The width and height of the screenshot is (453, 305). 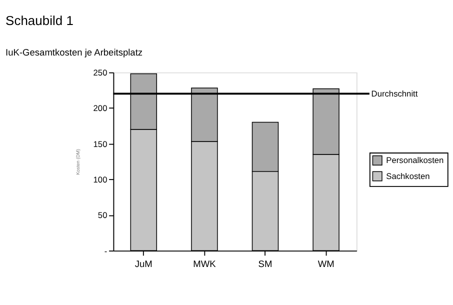 I want to click on legend-label: Personalkosten, so click(x=415, y=160).